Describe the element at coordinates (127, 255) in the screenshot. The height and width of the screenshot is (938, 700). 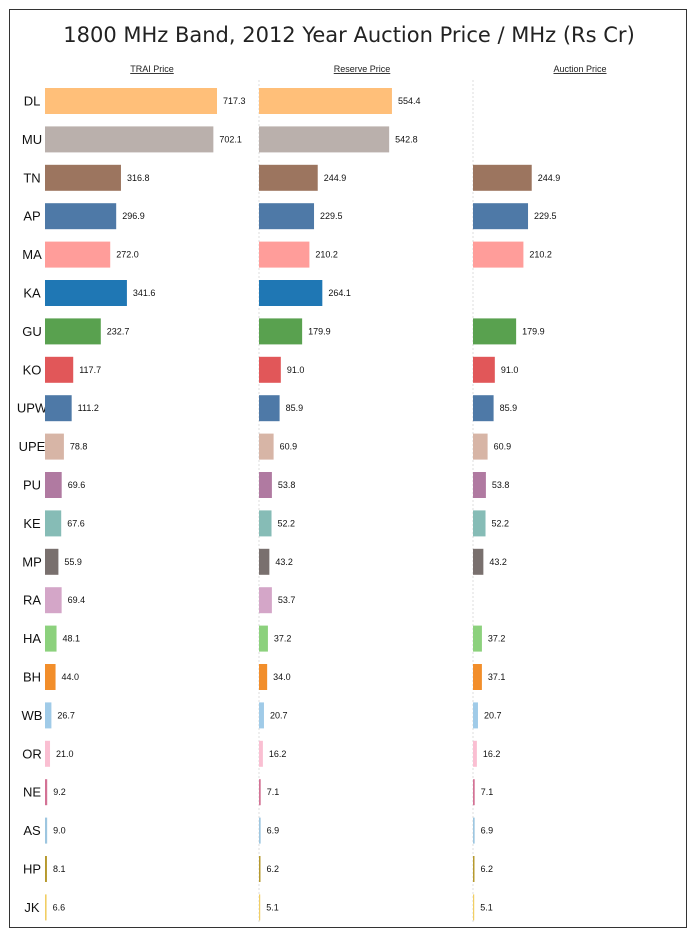
I see `trai-price-value-label: 272.0` at that location.